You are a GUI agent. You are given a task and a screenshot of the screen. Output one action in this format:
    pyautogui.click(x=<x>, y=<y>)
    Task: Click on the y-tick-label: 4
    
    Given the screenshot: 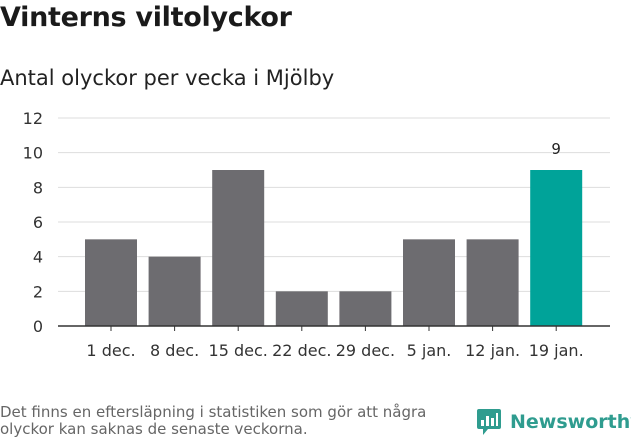 What is the action you would take?
    pyautogui.click(x=38, y=257)
    